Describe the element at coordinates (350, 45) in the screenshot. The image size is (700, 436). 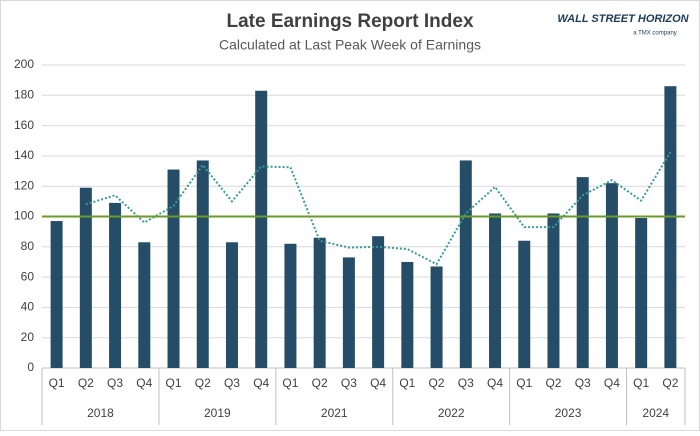
I see `chart-subtitle: Calculated at Last Peak Week of Earnings` at that location.